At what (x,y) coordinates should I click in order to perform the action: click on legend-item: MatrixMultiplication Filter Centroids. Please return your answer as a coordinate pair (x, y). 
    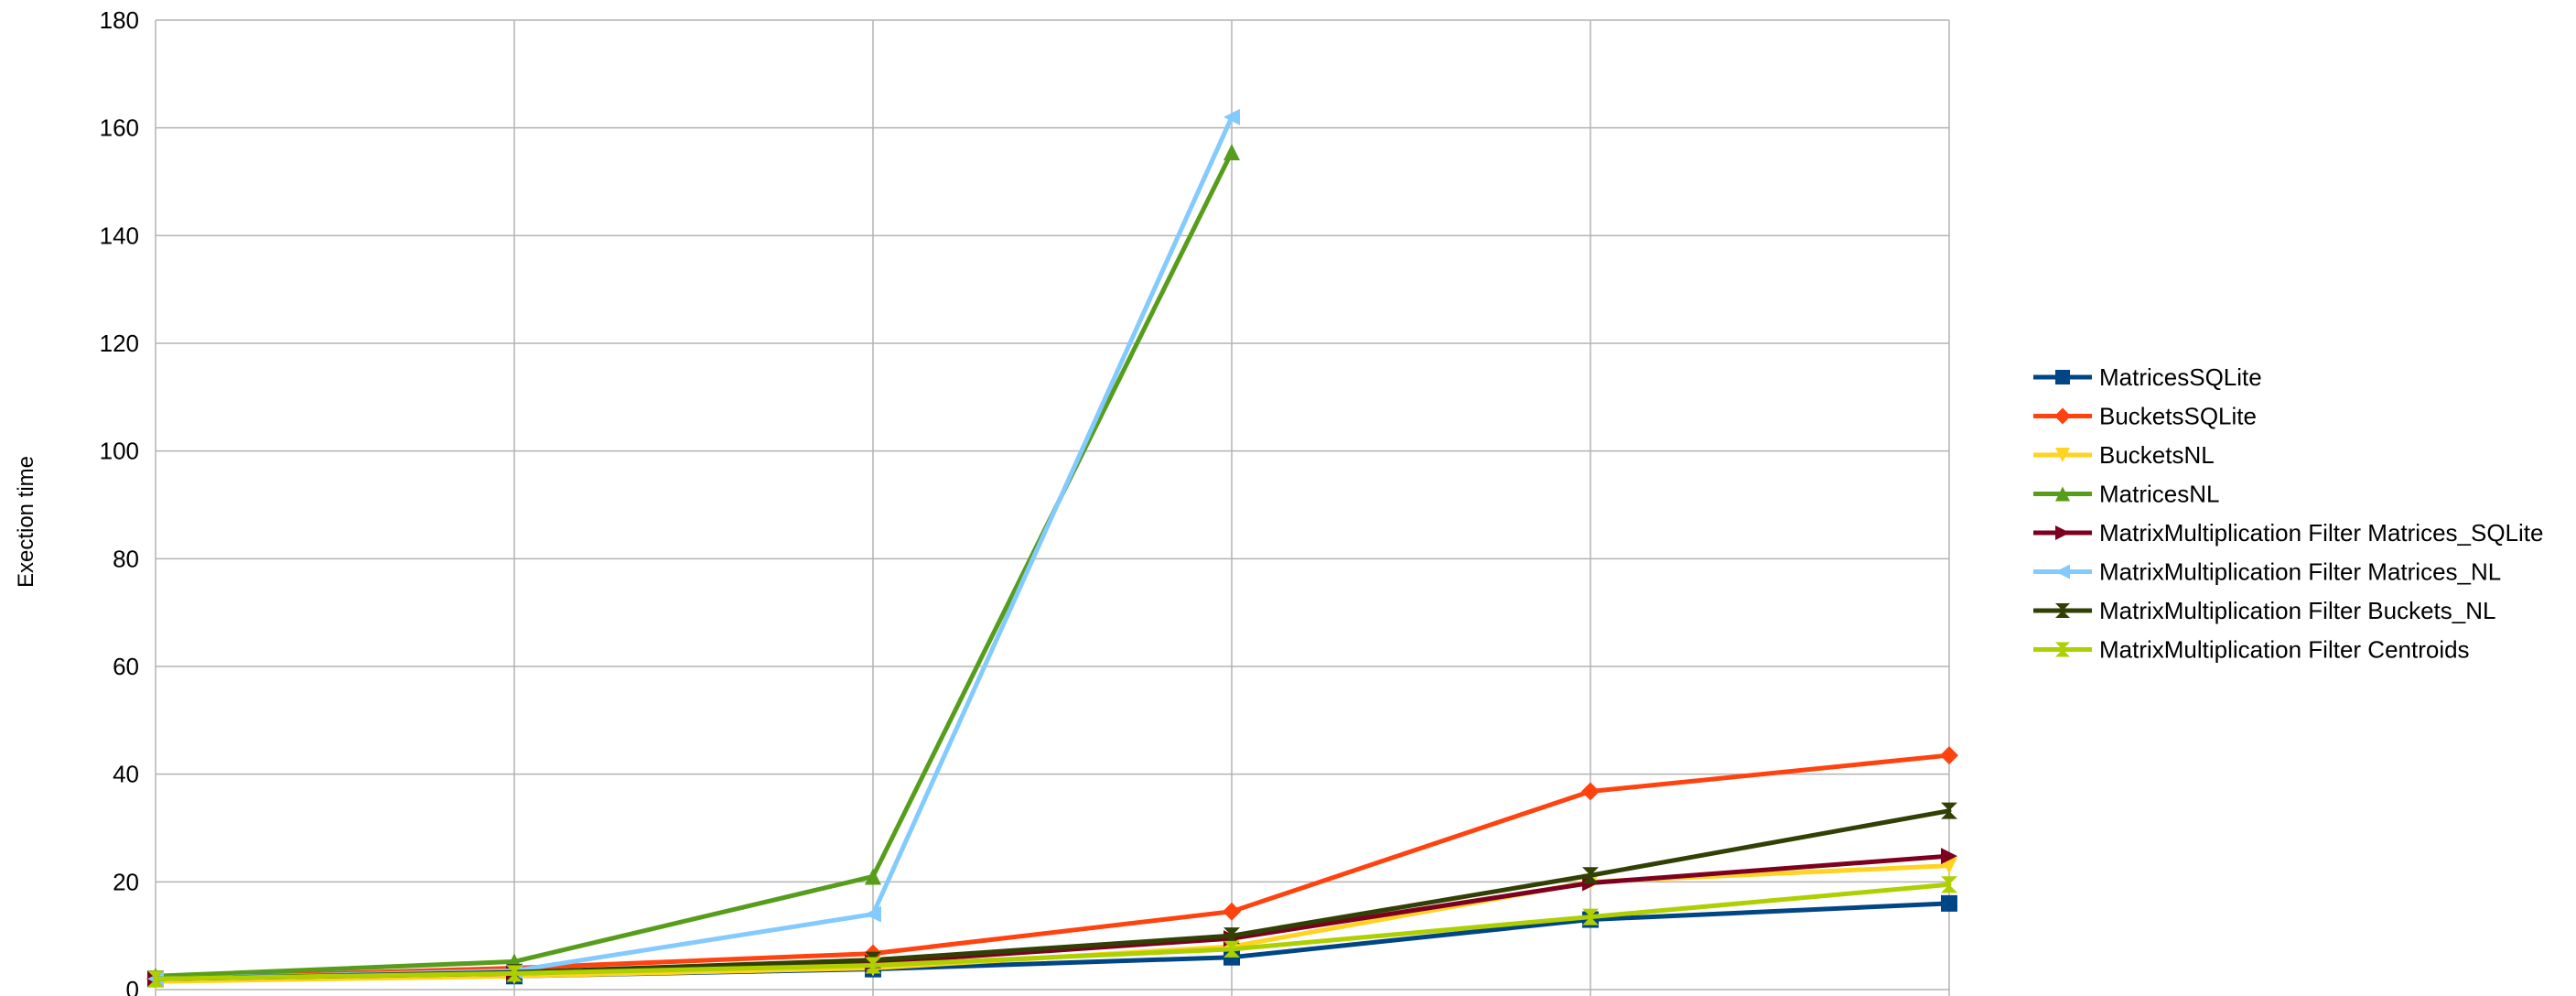
    Looking at the image, I should click on (2251, 650).